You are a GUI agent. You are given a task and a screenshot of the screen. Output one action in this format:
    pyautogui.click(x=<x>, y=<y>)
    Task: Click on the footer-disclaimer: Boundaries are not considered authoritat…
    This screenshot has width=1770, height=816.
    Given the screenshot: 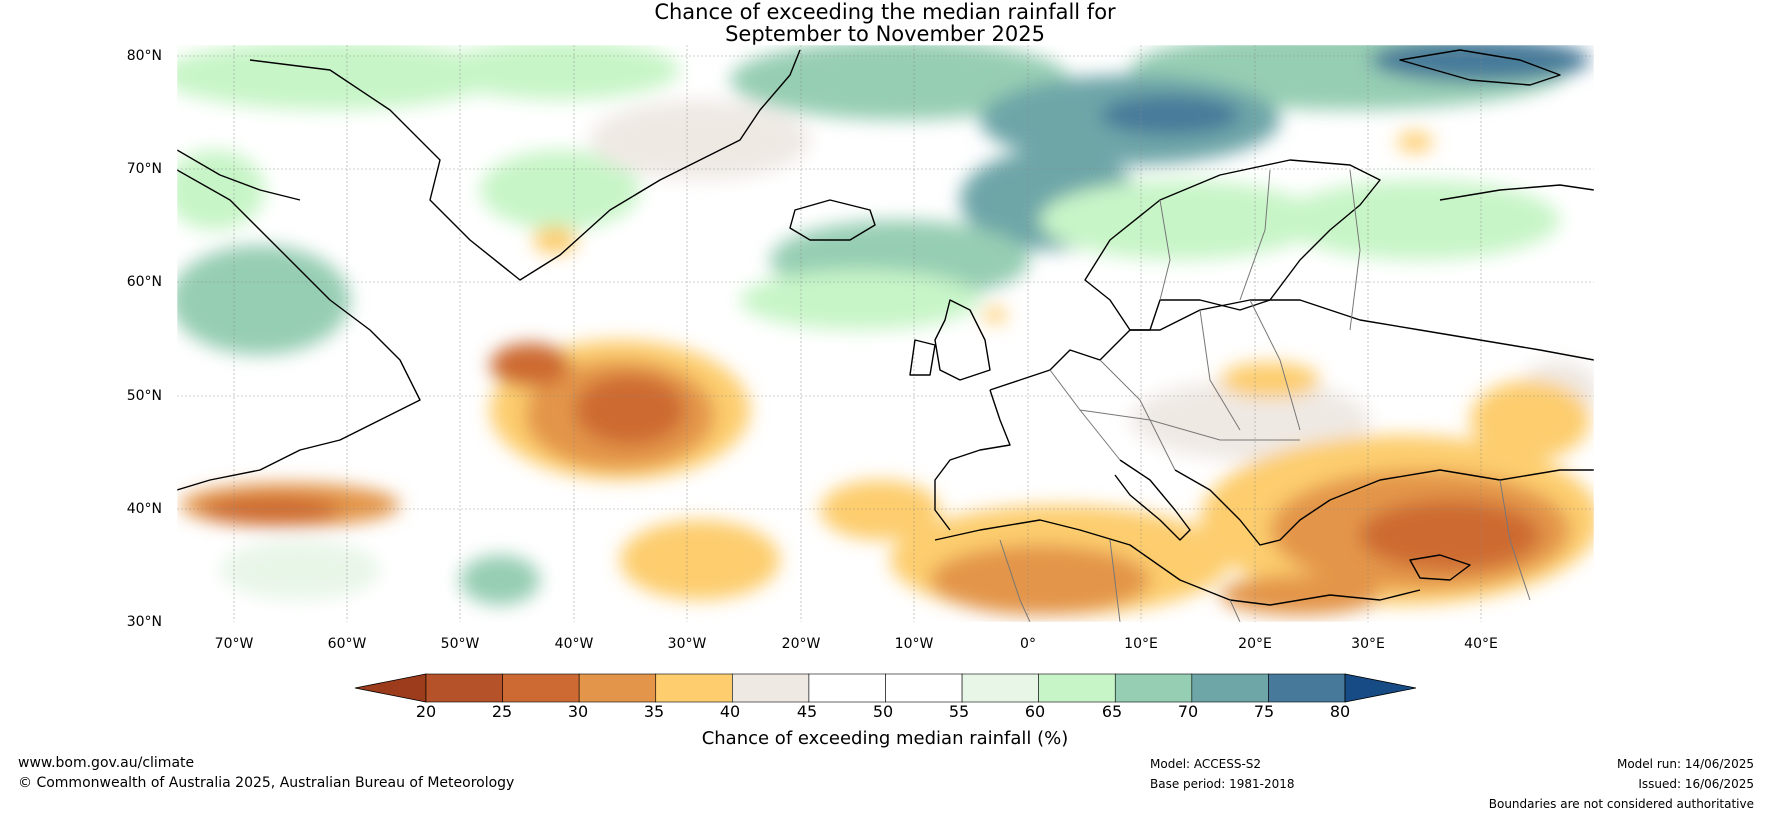 What is the action you would take?
    pyautogui.click(x=1621, y=804)
    